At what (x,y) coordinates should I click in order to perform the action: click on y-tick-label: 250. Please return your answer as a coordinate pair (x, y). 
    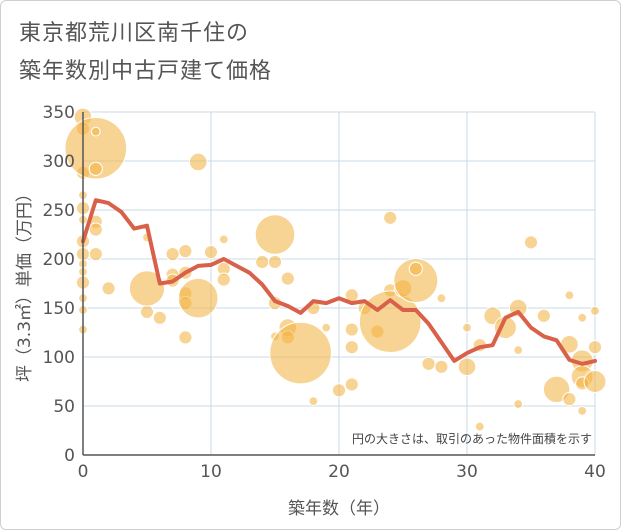
    Looking at the image, I should click on (59, 211).